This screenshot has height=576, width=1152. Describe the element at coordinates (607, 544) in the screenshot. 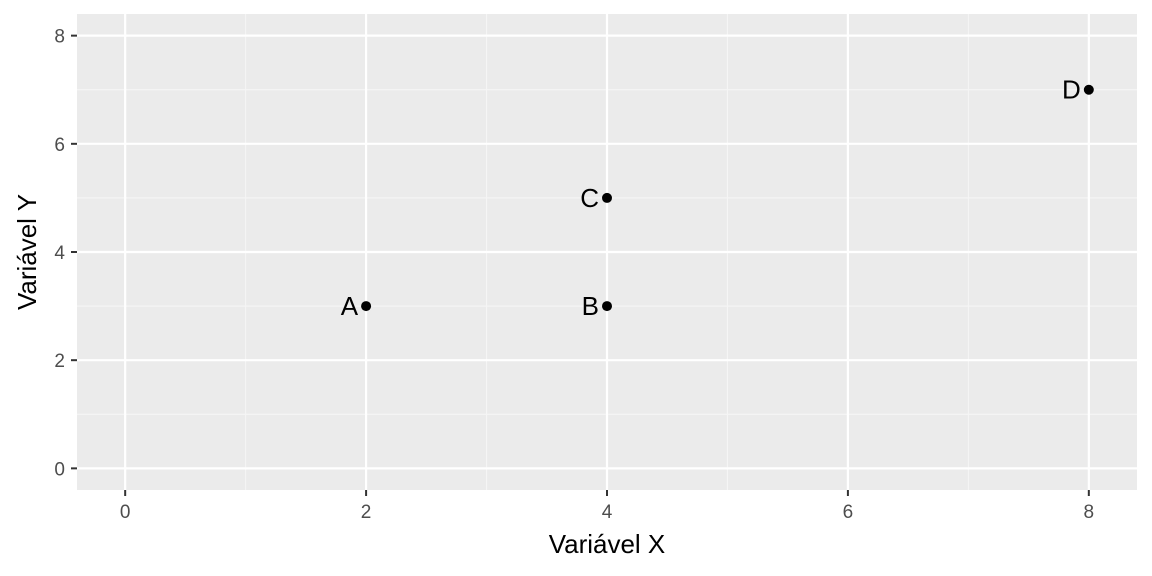

I see `x-axis-title: Variável X` at that location.